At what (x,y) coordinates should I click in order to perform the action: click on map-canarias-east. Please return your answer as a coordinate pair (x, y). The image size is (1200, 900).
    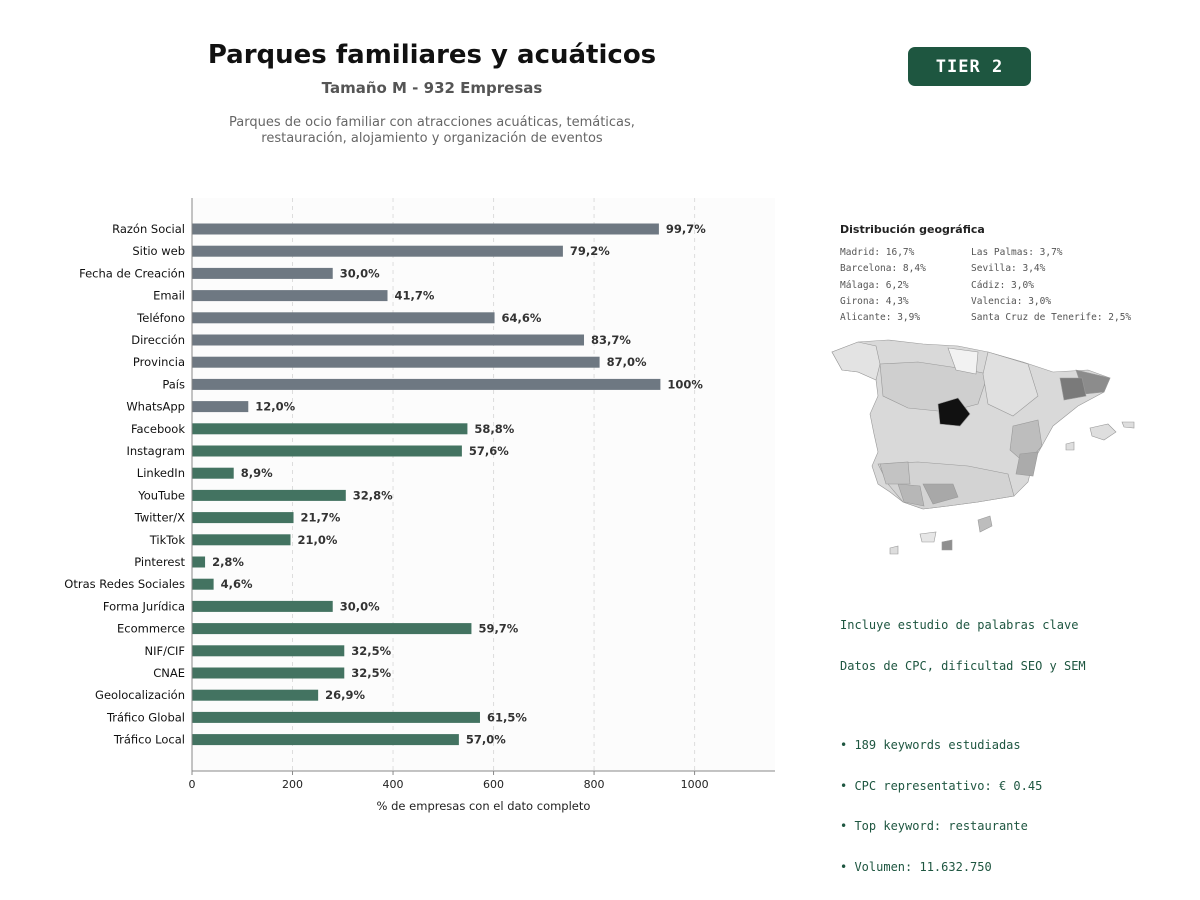
    Looking at the image, I should click on (985, 524).